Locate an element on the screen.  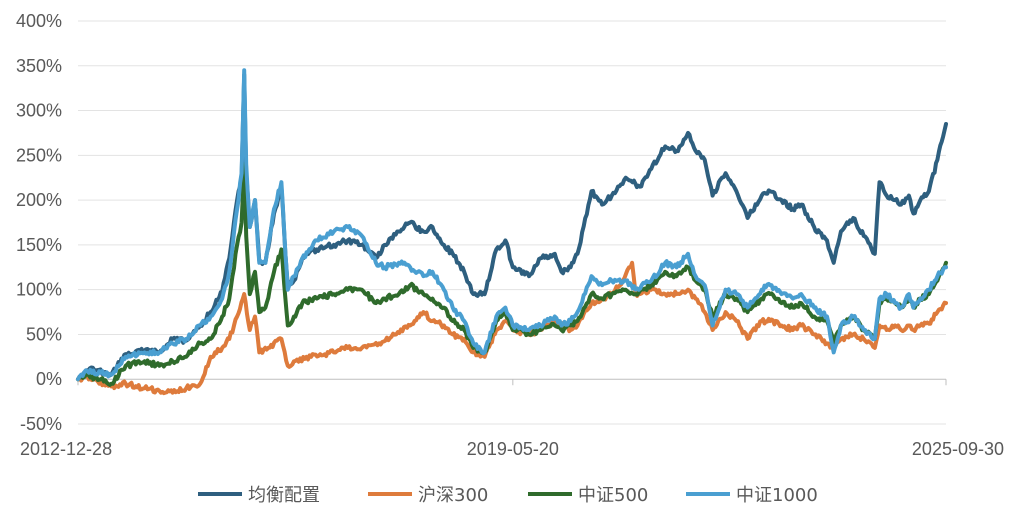
legend-label: 沪深300 is located at coordinates (453, 495).